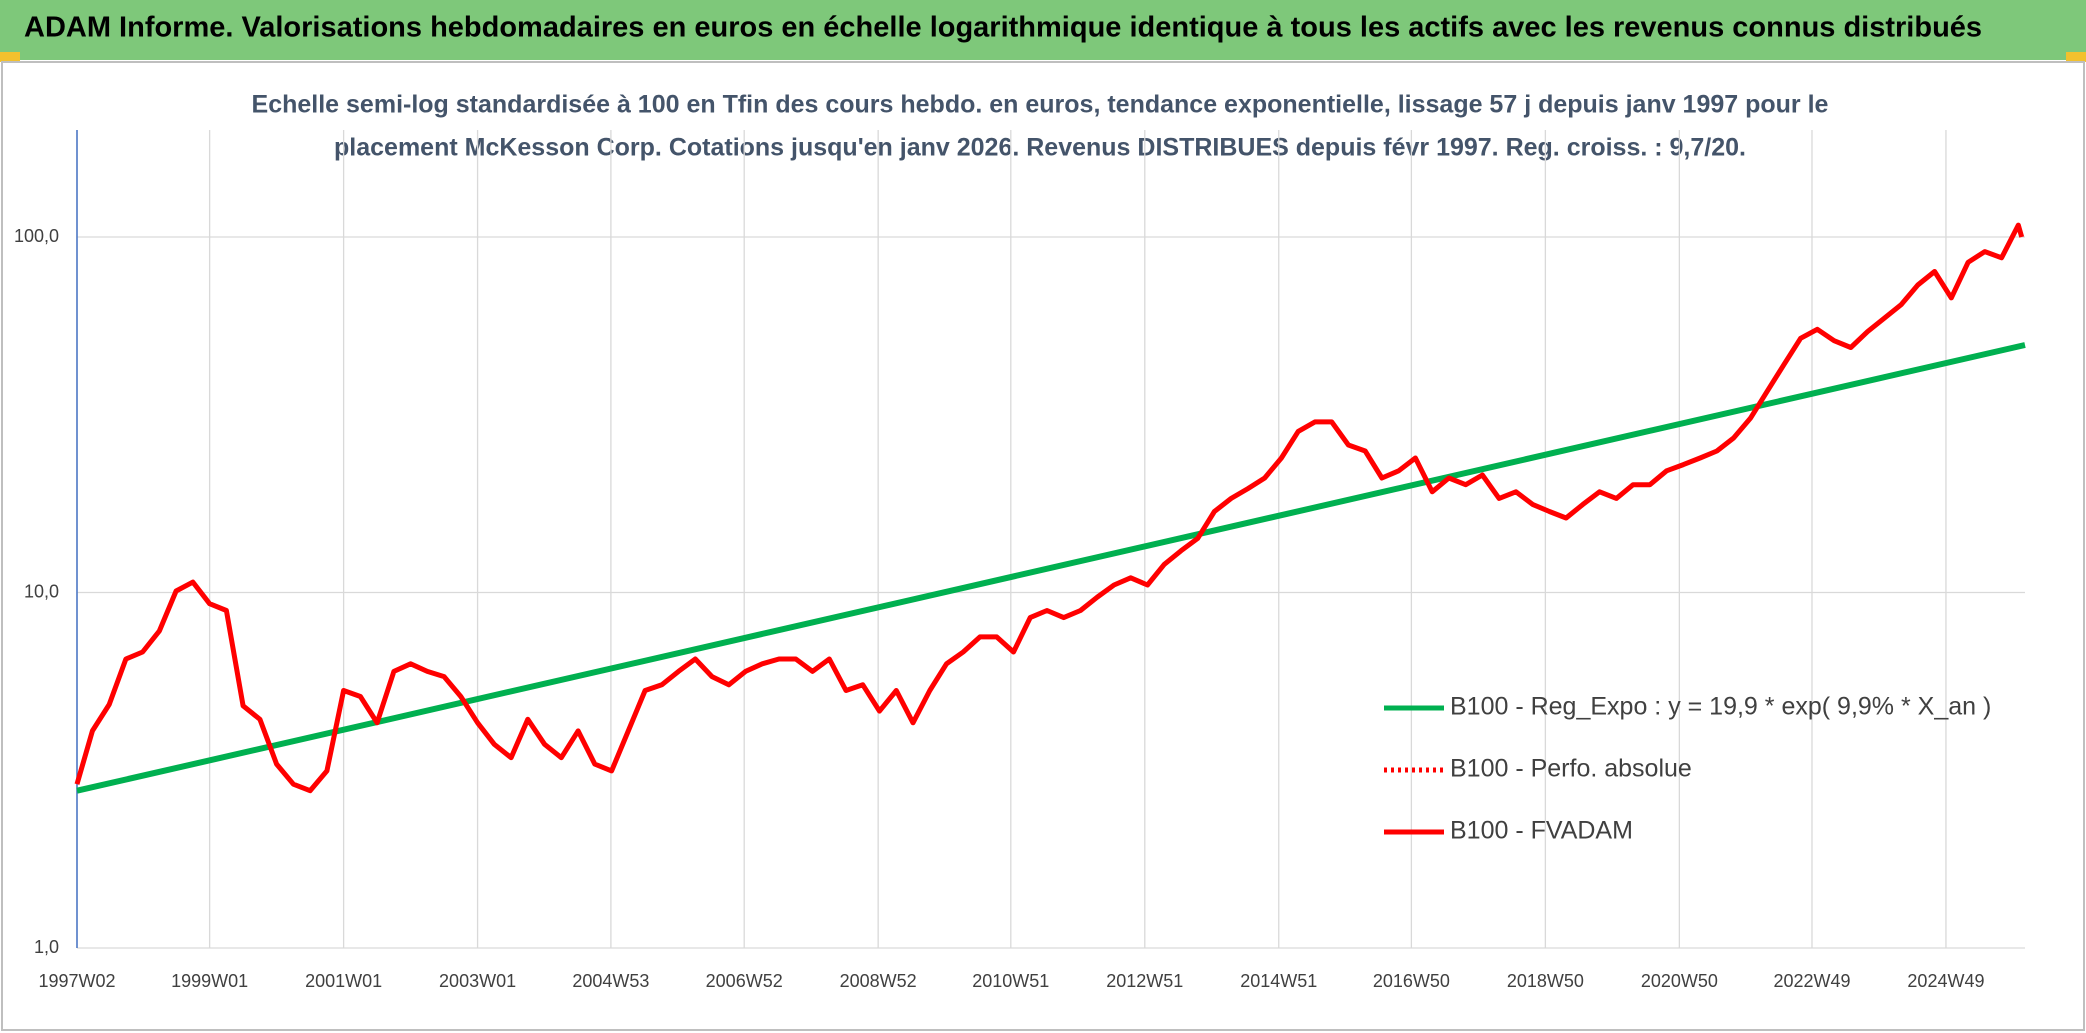 This screenshot has width=2086, height=1033. What do you see at coordinates (1679, 981) in the screenshot?
I see `x-tick-label: 2020W50` at bounding box center [1679, 981].